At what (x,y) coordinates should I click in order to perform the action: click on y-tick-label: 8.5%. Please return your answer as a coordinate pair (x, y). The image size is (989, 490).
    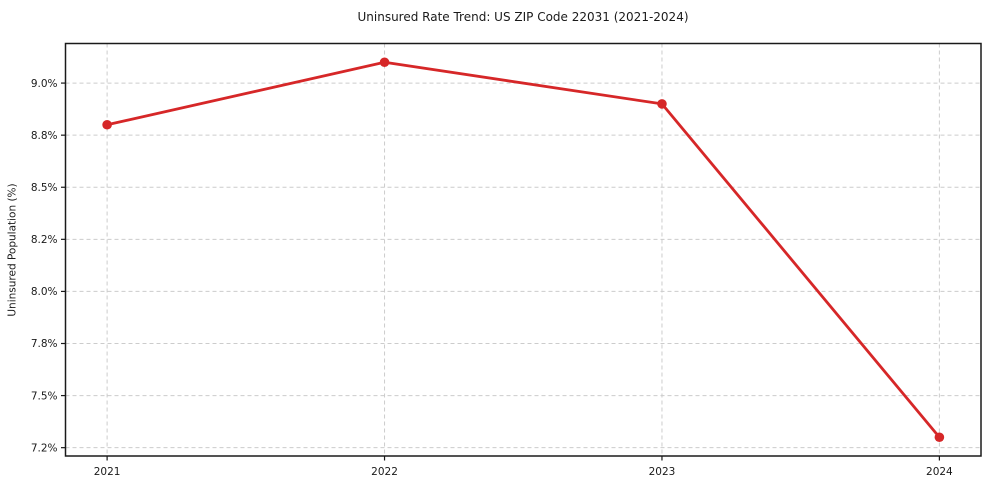
    Looking at the image, I should click on (44, 188).